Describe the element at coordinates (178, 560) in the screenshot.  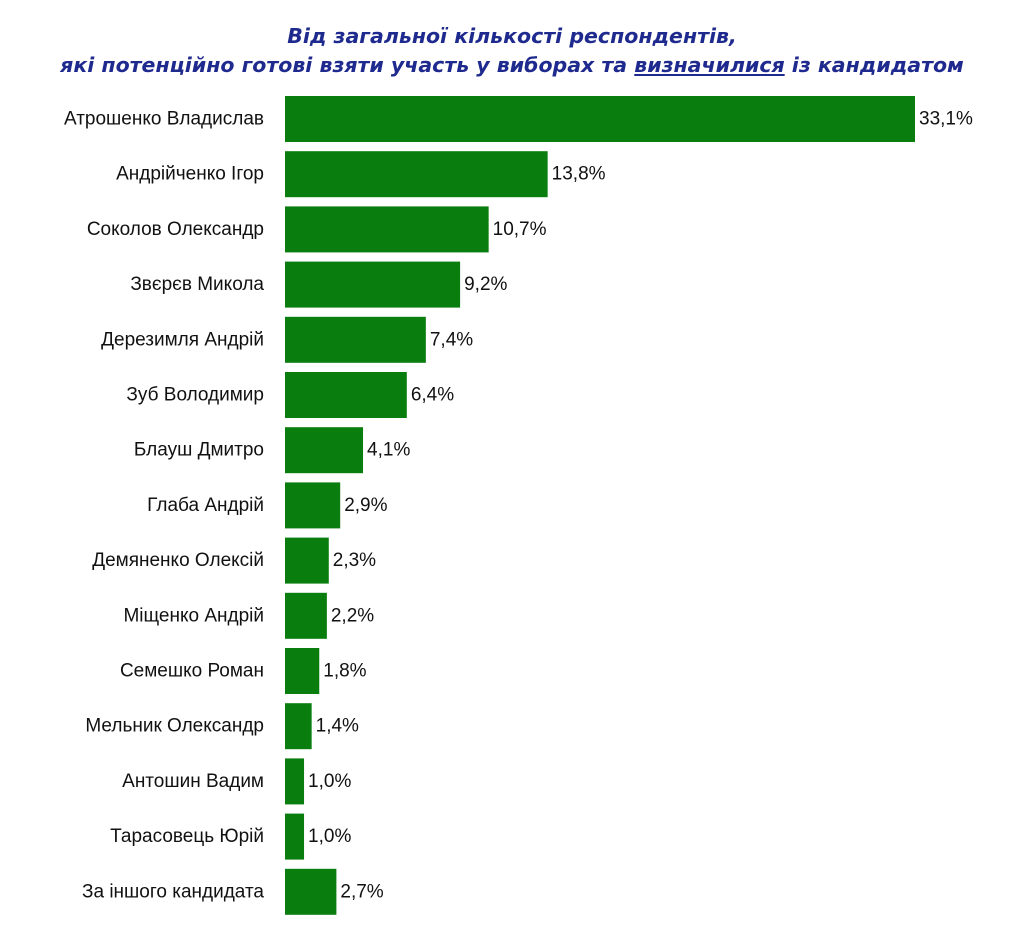
I see `category-label: Демяненко Олексій` at that location.